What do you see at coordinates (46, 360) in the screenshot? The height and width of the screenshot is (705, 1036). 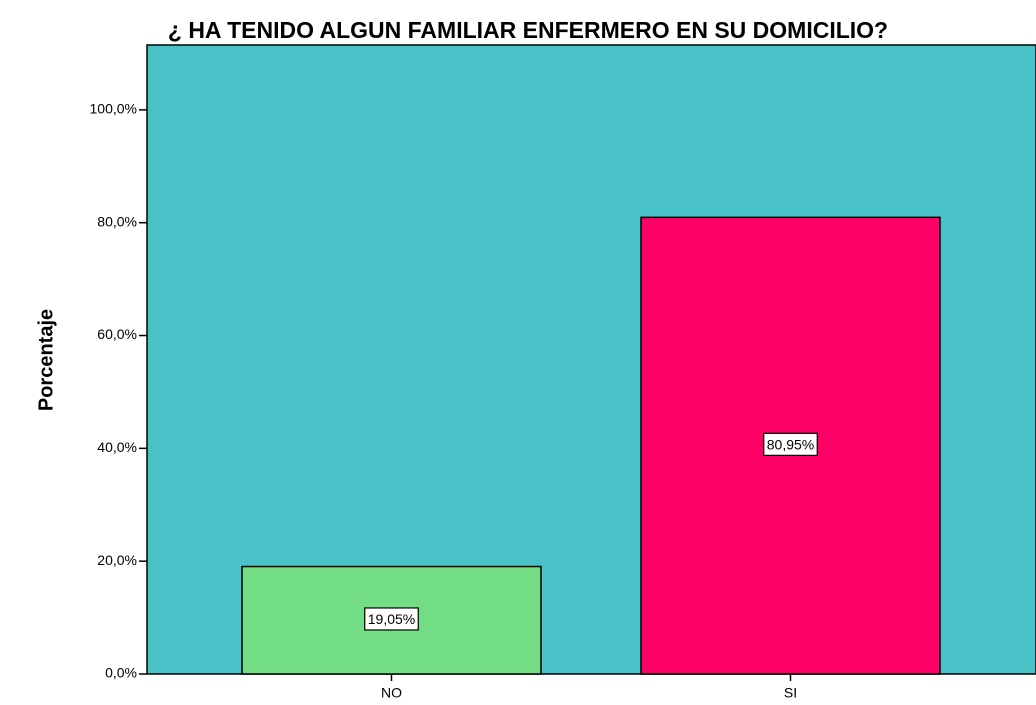 I see `y-axis-label: Porcentaje` at bounding box center [46, 360].